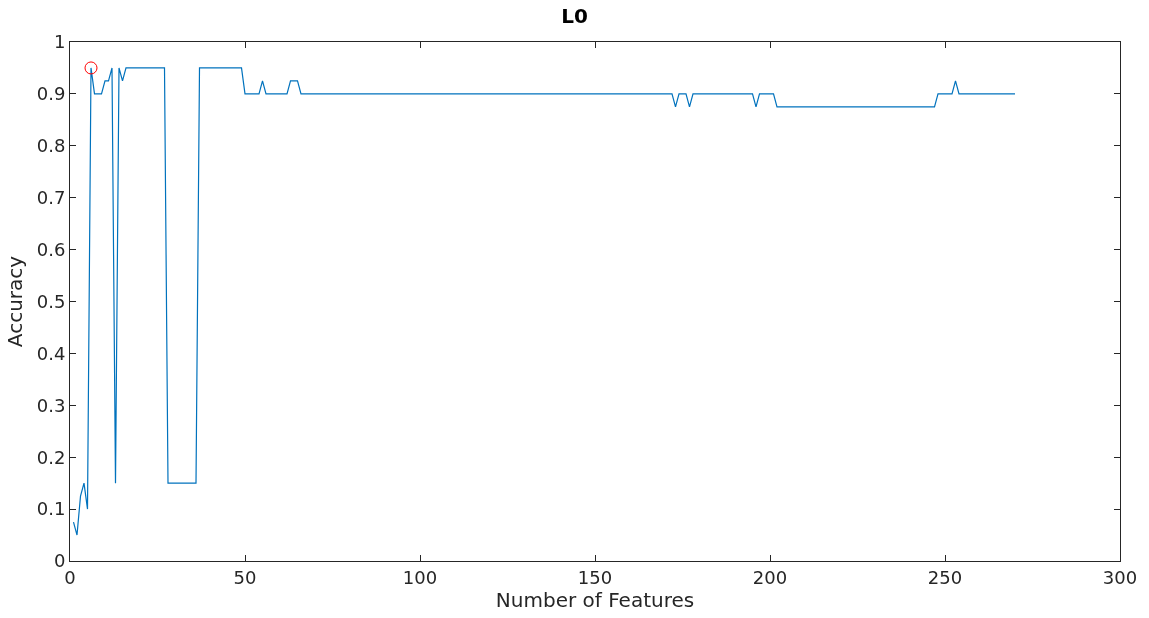 The width and height of the screenshot is (1149, 618). Describe the element at coordinates (51, 94) in the screenshot. I see `y-tick-label: 0.9` at that location.